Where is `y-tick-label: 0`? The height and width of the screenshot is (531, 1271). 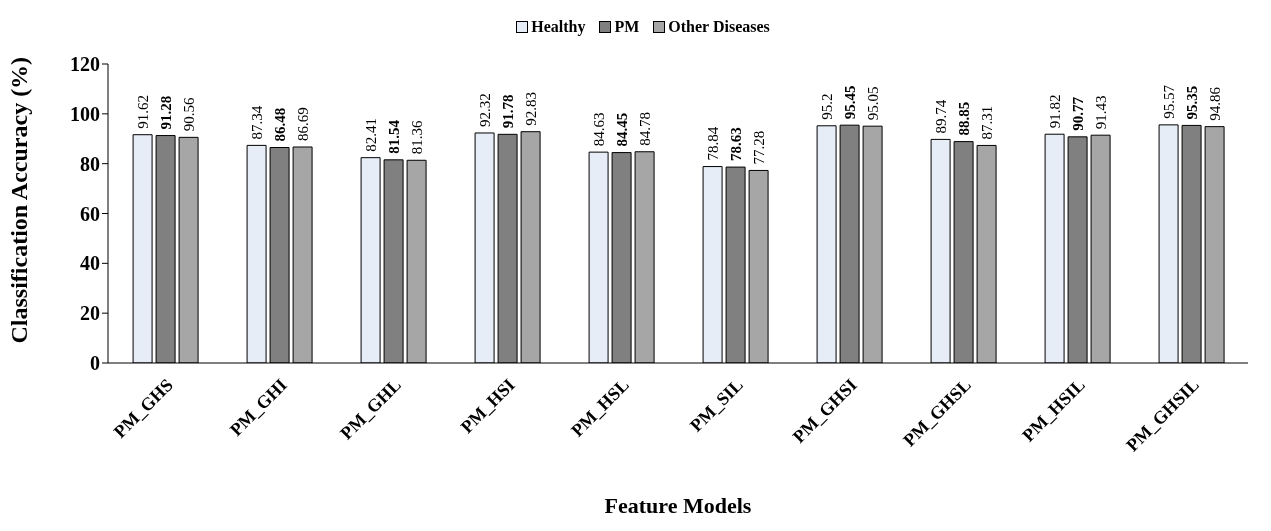 y-tick-label: 0 is located at coordinates (95, 363).